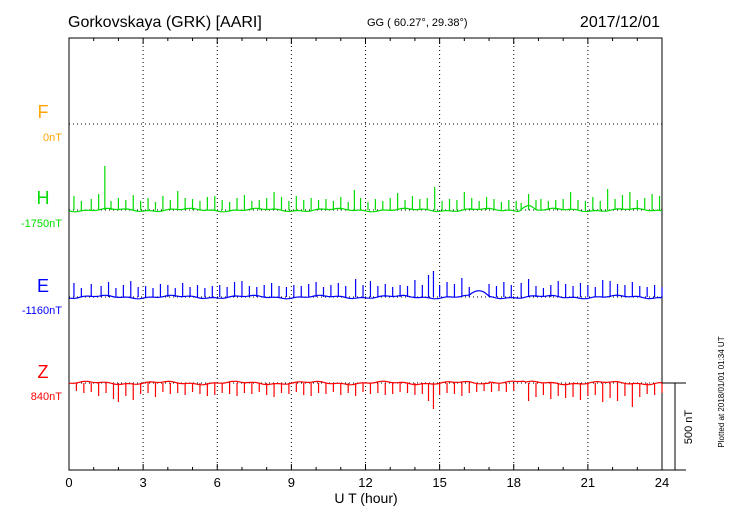 This screenshot has width=730, height=520. Describe the element at coordinates (41, 252) in the screenshot. I see `series-labels: F 0nT H -1750nT E -1160nT Z 840nT` at that location.